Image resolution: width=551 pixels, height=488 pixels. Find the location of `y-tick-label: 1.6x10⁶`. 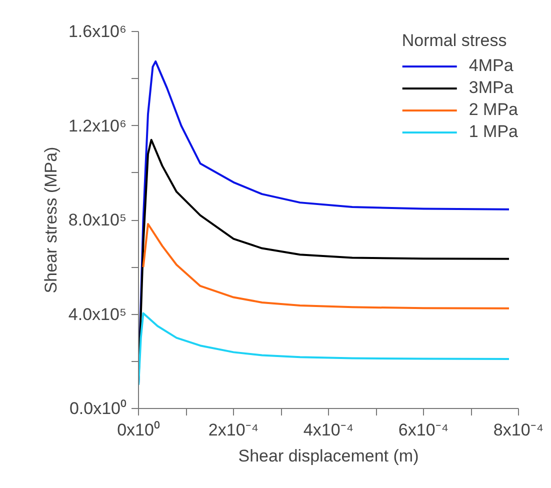

y-tick-label: 1.6x10⁶ is located at coordinates (97, 31).